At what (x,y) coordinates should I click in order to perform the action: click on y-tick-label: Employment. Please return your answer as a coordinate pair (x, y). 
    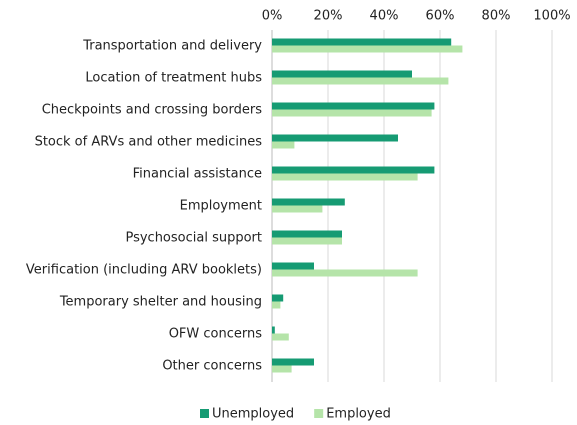
    Looking at the image, I should click on (221, 206).